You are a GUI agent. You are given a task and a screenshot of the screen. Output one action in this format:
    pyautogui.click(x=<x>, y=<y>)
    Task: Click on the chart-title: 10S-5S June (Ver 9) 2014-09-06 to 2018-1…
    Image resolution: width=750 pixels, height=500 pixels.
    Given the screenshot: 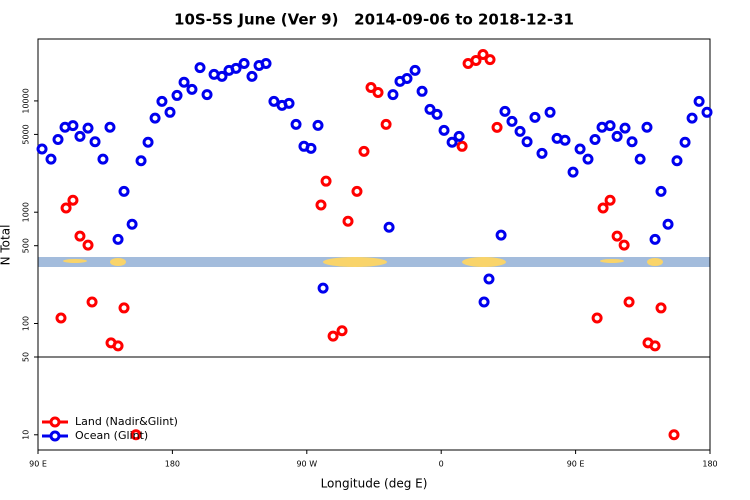 What is the action you would take?
    pyautogui.click(x=374, y=20)
    